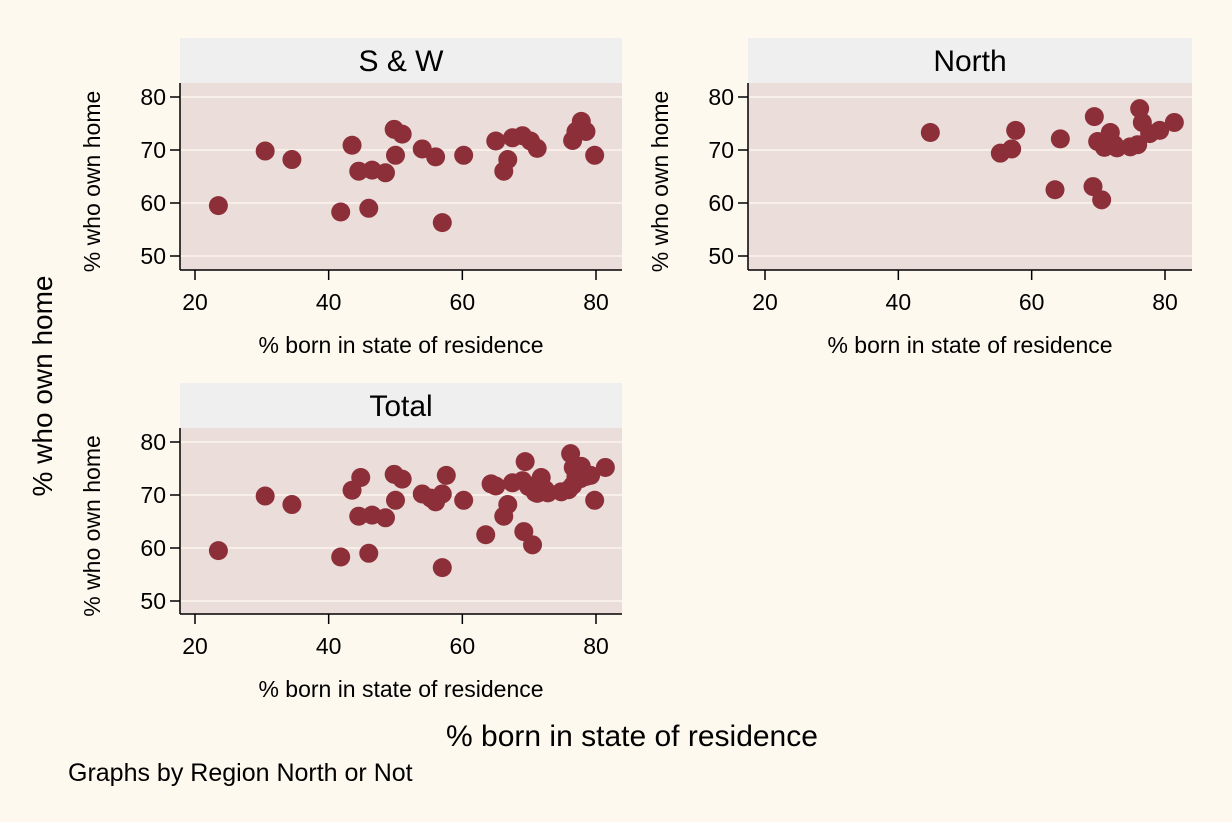  I want to click on outer-x-axis-label: % born in state of residence, so click(632, 736).